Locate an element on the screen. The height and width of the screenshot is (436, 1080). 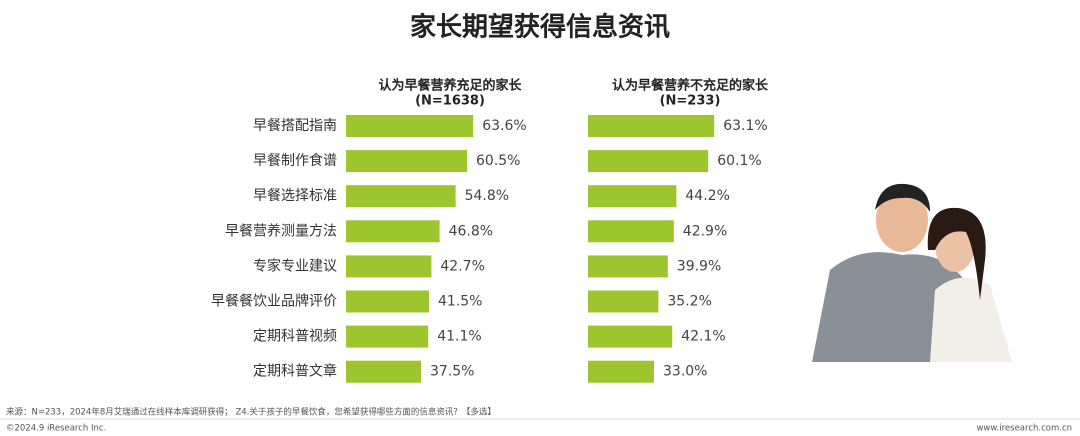
y-tick-label: 专家专业建议 is located at coordinates (295, 265).